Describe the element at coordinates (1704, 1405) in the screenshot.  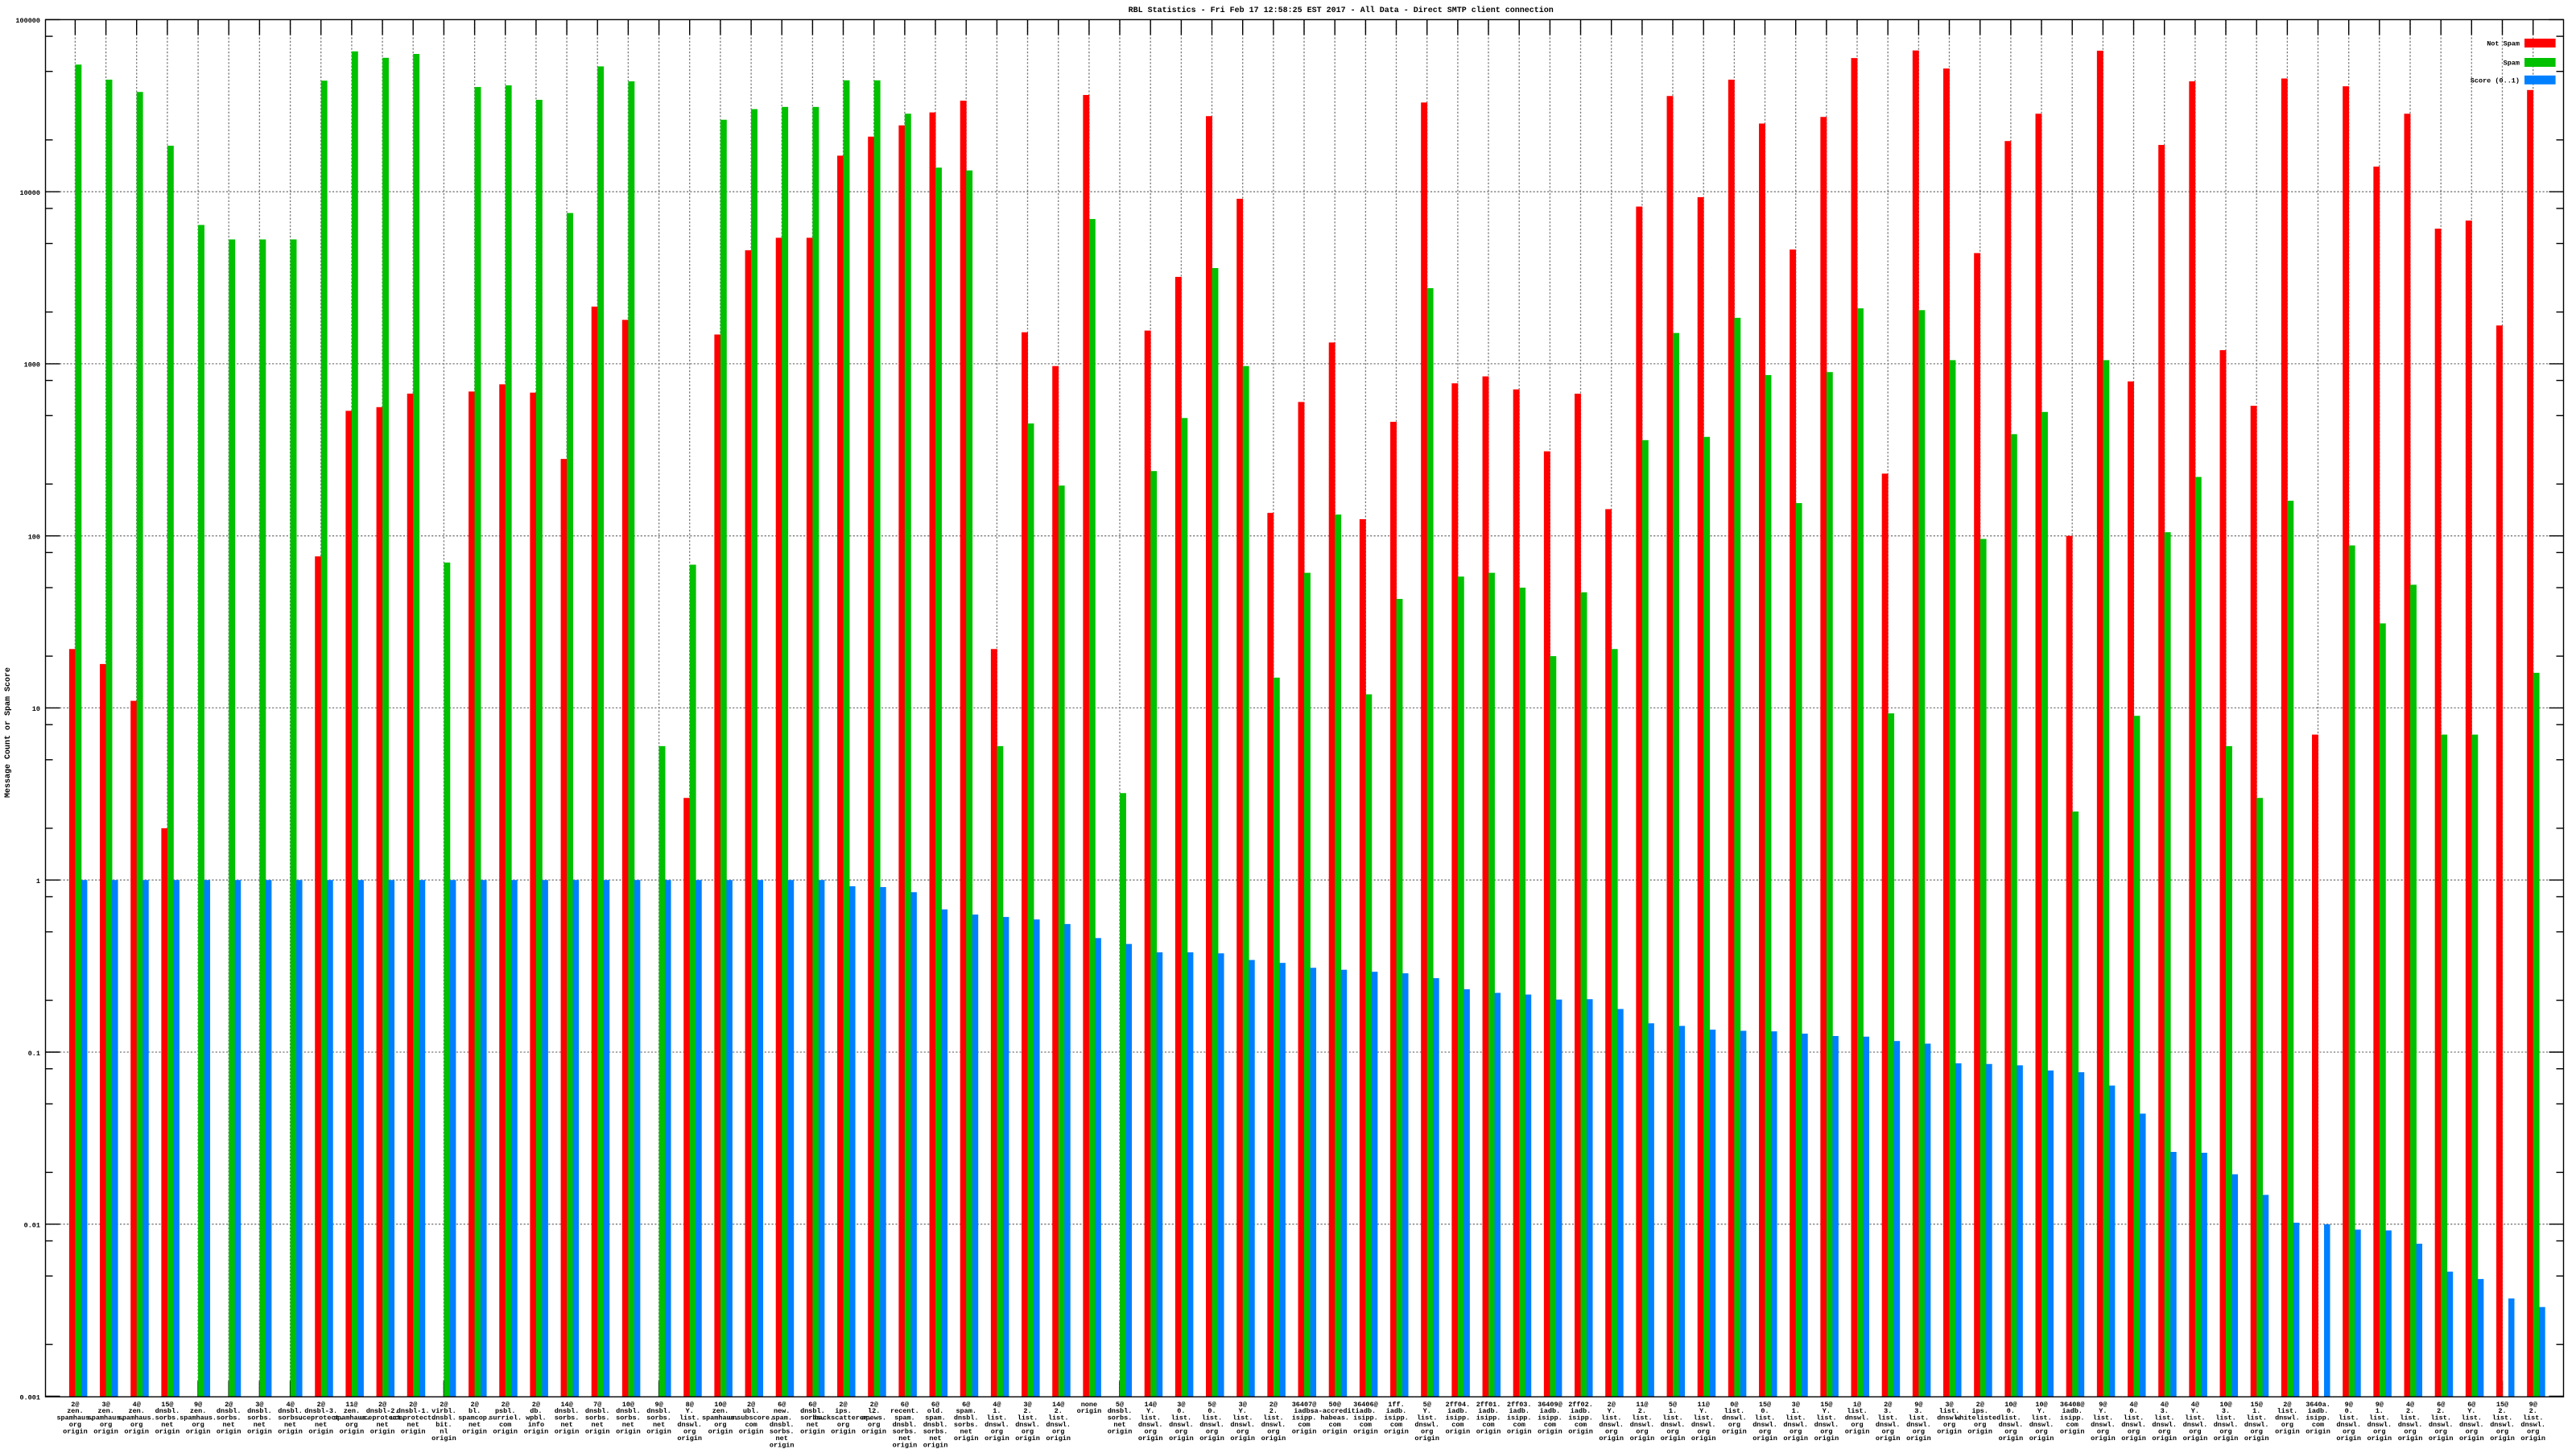
I see `svg-text: 11@` at that location.